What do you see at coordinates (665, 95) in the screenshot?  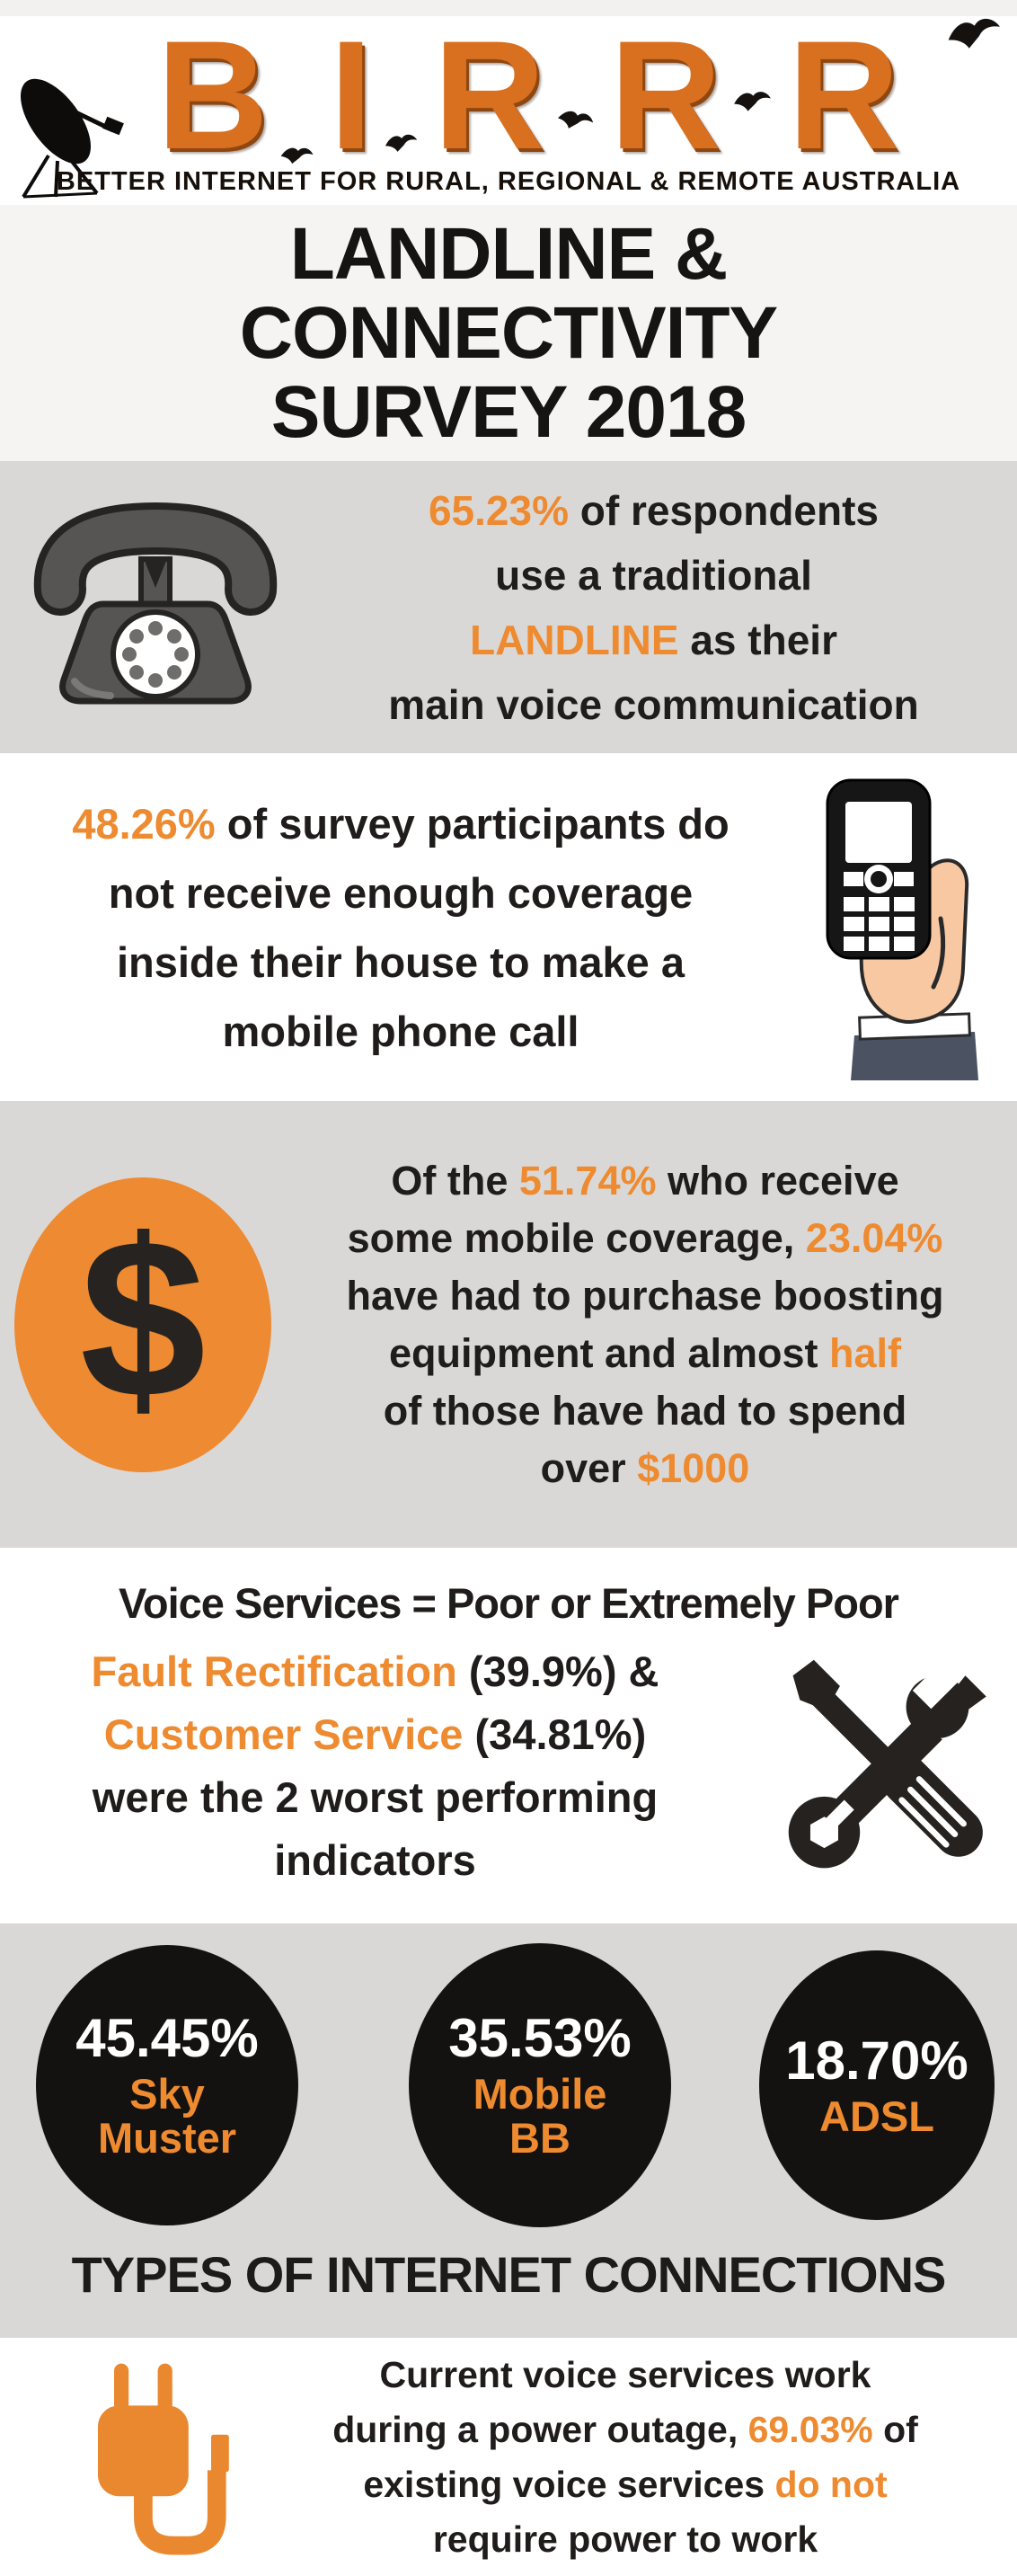 I see `logo-letter-r2: R` at bounding box center [665, 95].